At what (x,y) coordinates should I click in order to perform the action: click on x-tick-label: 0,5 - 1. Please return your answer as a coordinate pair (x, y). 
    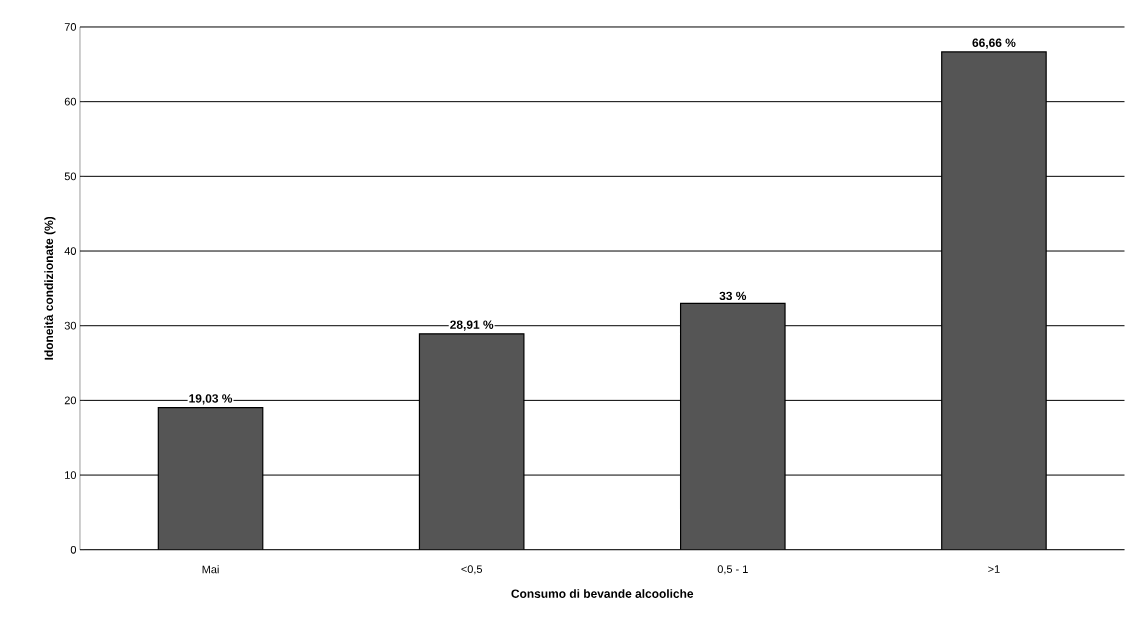
    Looking at the image, I should click on (732, 570).